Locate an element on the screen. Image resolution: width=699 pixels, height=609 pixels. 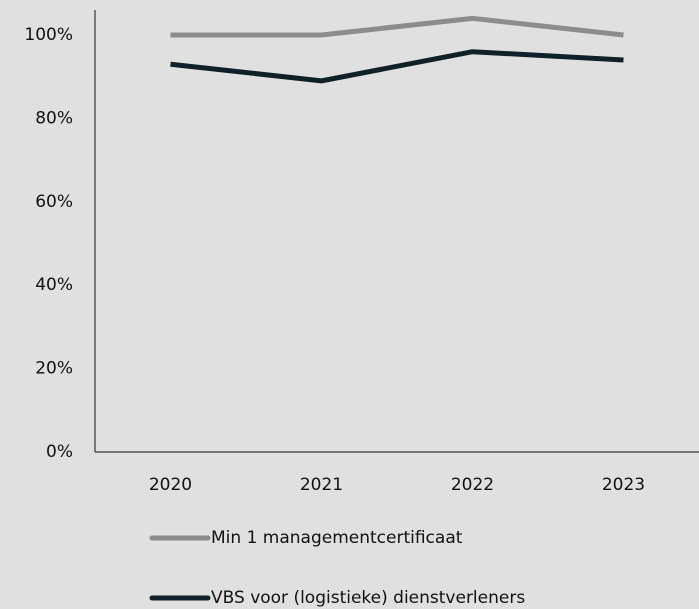
y-tick-label: 100% is located at coordinates (48, 35).